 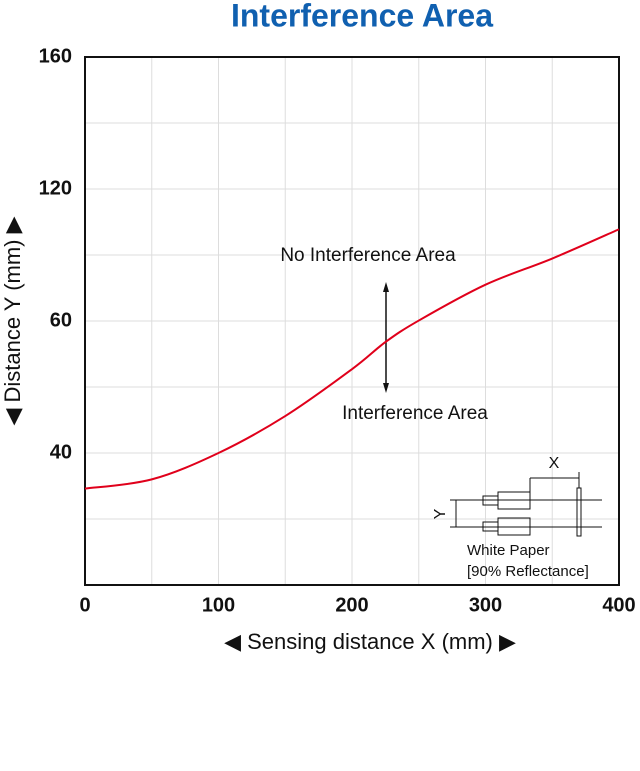 I want to click on arrow, so click(x=386, y=337).